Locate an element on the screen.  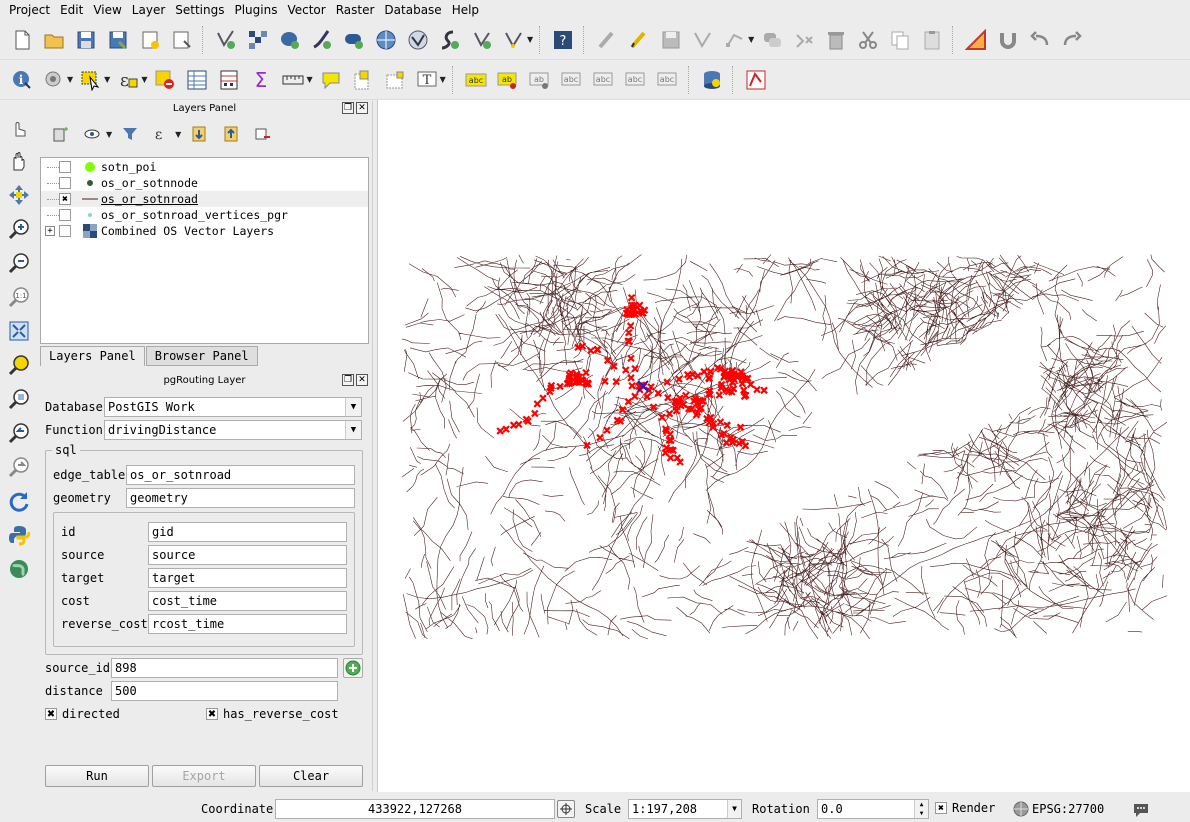
filter-legend-expression-icon: ε is located at coordinates (162, 134).